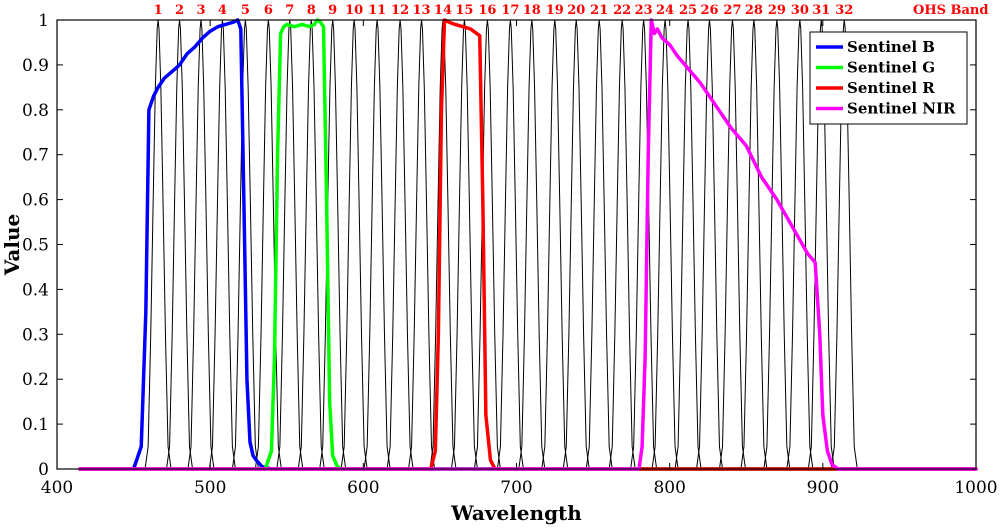 The image size is (1003, 529). I want to click on ohs-band-label-2: 2, so click(179, 10).